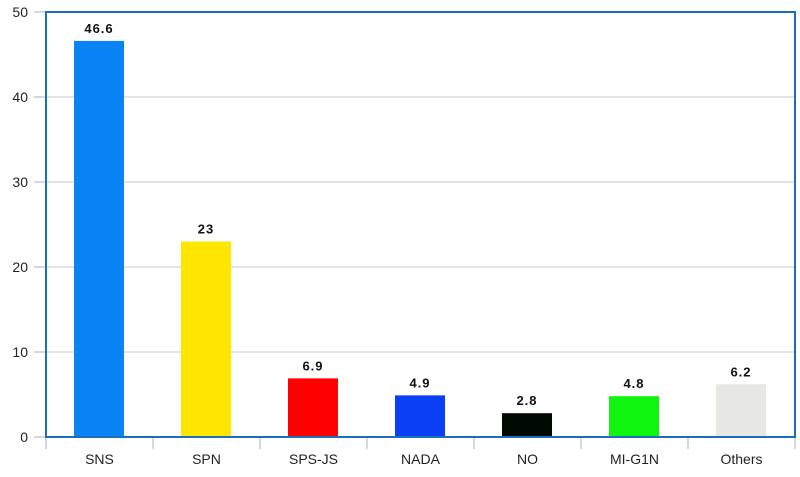  I want to click on bar-mi-g1n, so click(634, 416).